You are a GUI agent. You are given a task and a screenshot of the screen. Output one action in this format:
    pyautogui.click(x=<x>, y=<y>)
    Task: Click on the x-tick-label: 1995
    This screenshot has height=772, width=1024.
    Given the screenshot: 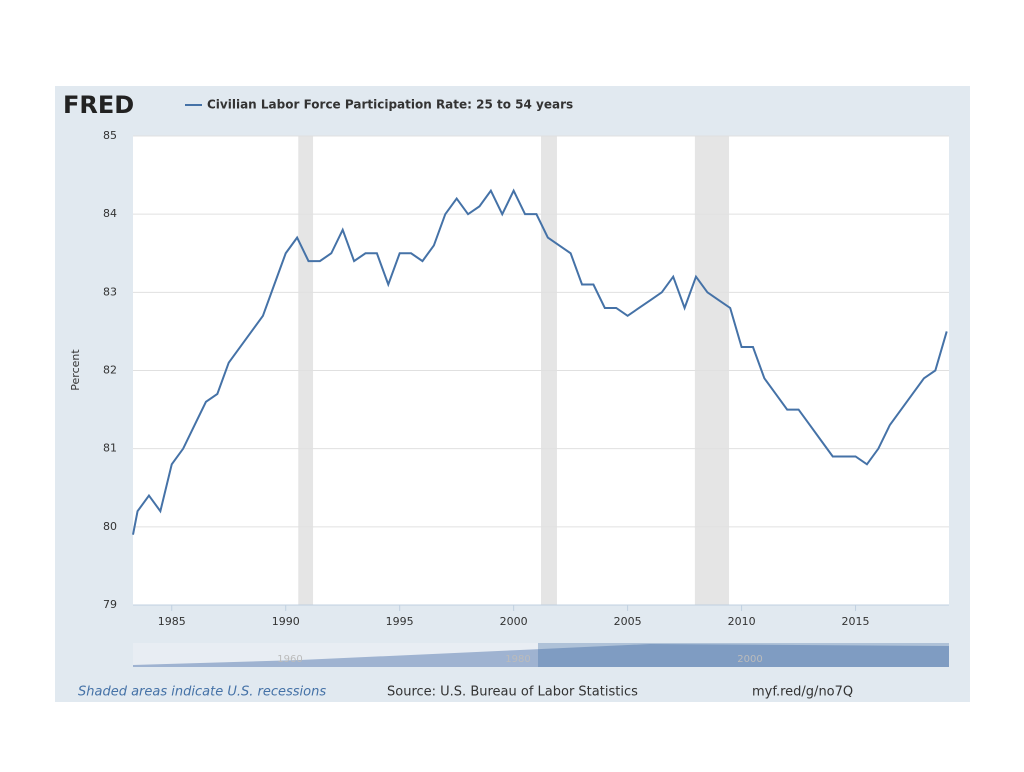 What is the action you would take?
    pyautogui.click(x=400, y=621)
    